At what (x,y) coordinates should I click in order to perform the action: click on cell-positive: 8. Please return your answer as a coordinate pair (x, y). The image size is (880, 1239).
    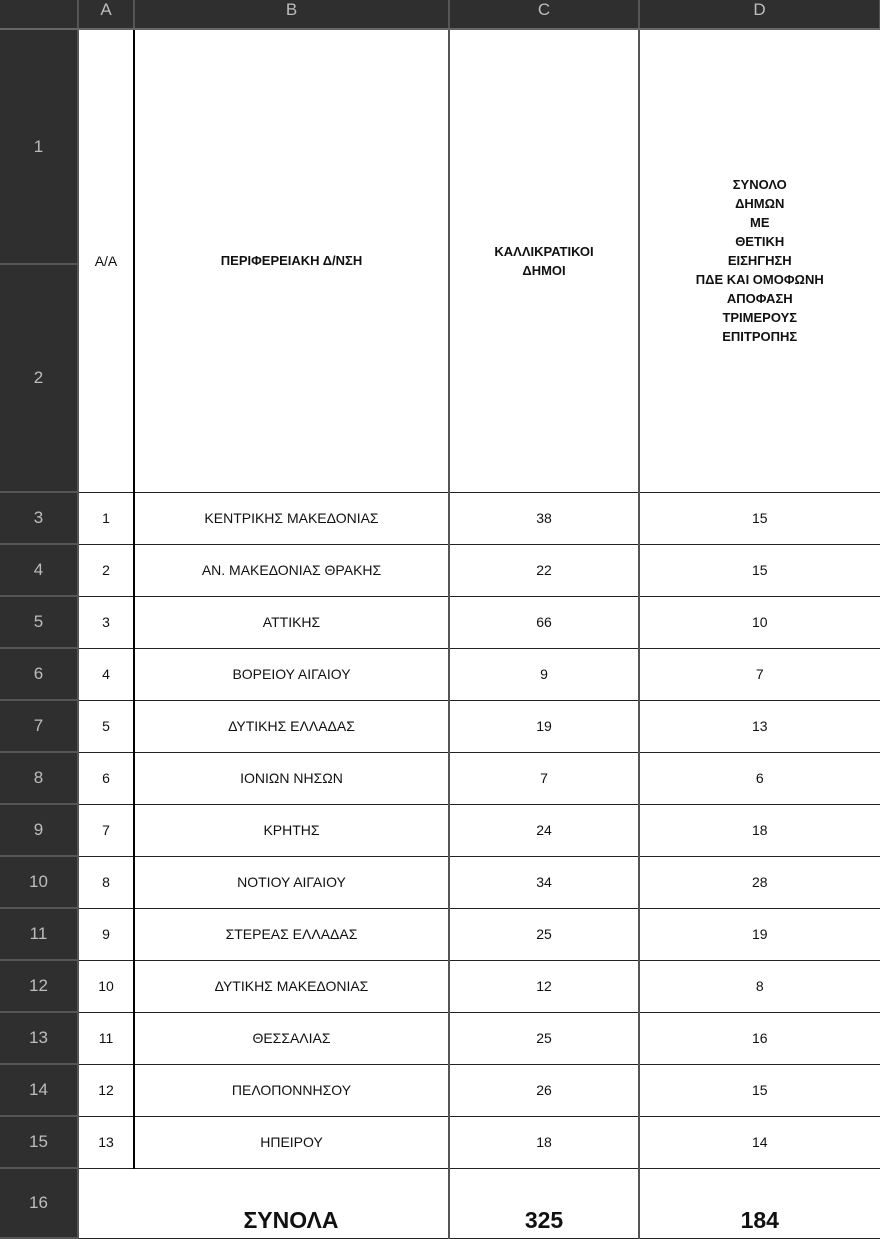
    Looking at the image, I should click on (759, 986).